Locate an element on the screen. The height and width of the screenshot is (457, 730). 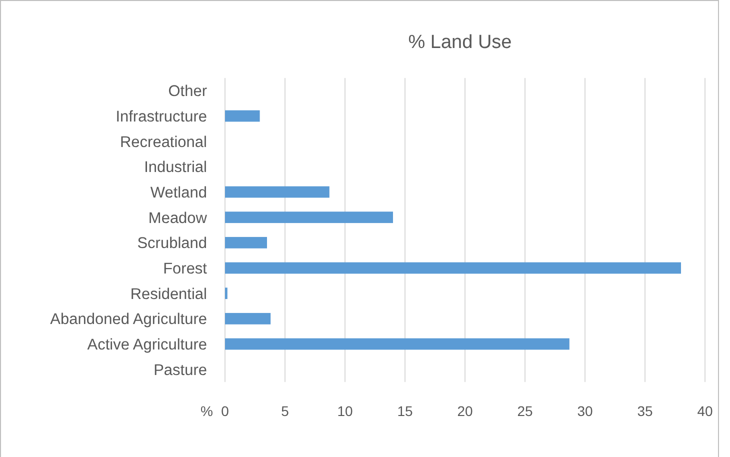
x-tick-label: 30 is located at coordinates (585, 411).